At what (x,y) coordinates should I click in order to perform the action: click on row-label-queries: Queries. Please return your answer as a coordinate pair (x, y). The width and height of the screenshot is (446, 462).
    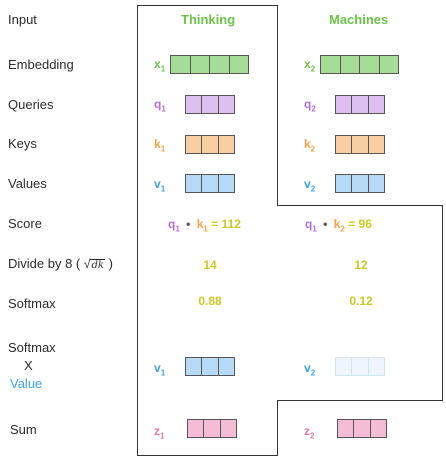
    Looking at the image, I should click on (31, 104).